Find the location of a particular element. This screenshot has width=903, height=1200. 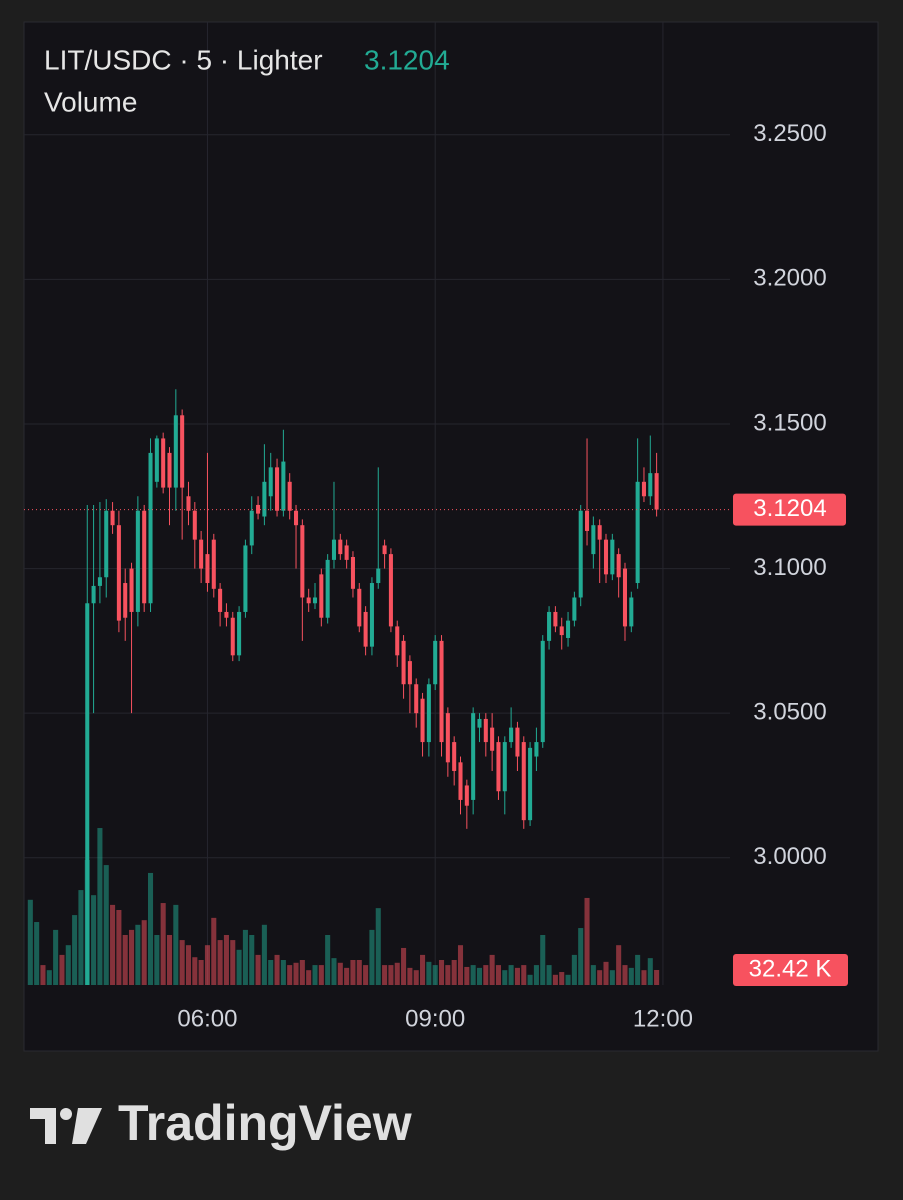

chart-title: LIT/USDC · 5 · Lighter is located at coordinates (183, 59).